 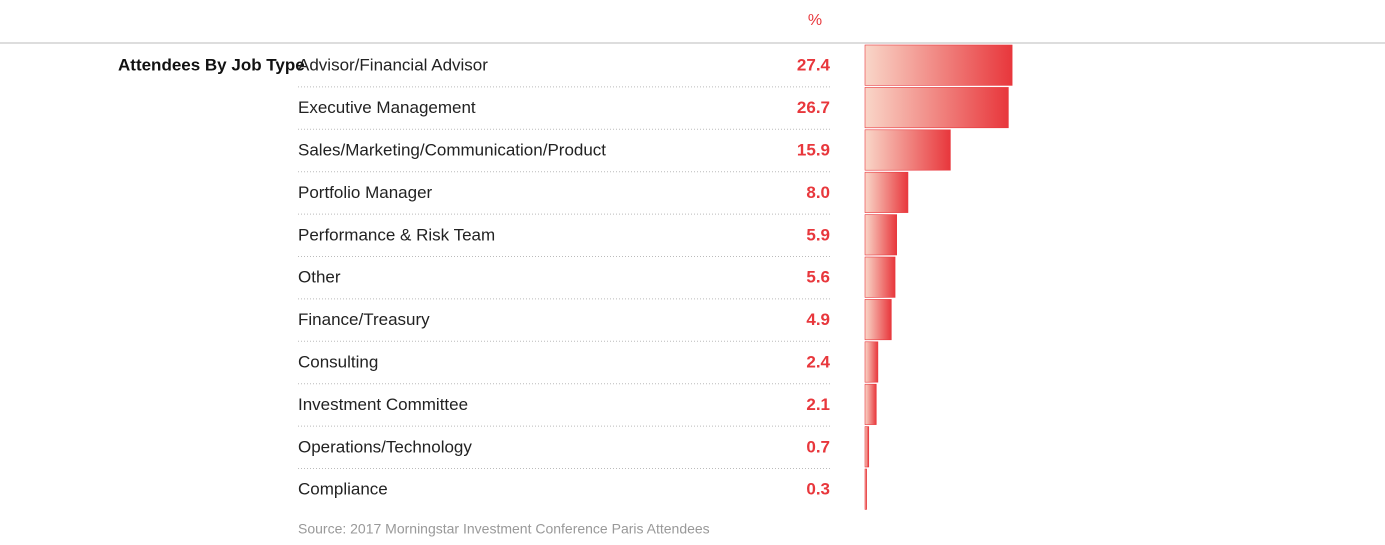 What do you see at coordinates (343, 489) in the screenshot?
I see `category-label: Compliance` at bounding box center [343, 489].